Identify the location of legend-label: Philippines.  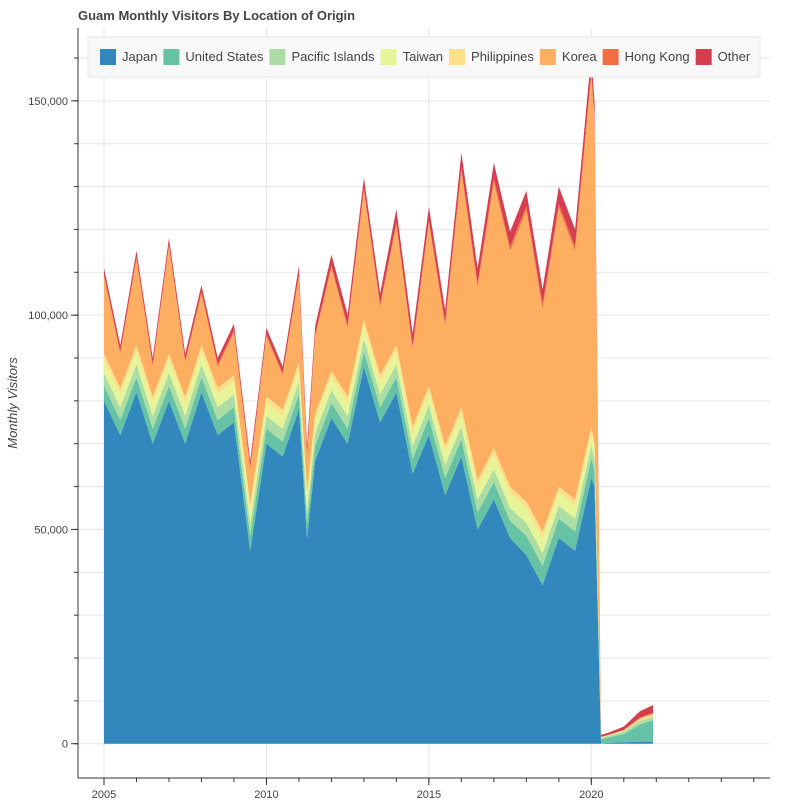
(502, 56).